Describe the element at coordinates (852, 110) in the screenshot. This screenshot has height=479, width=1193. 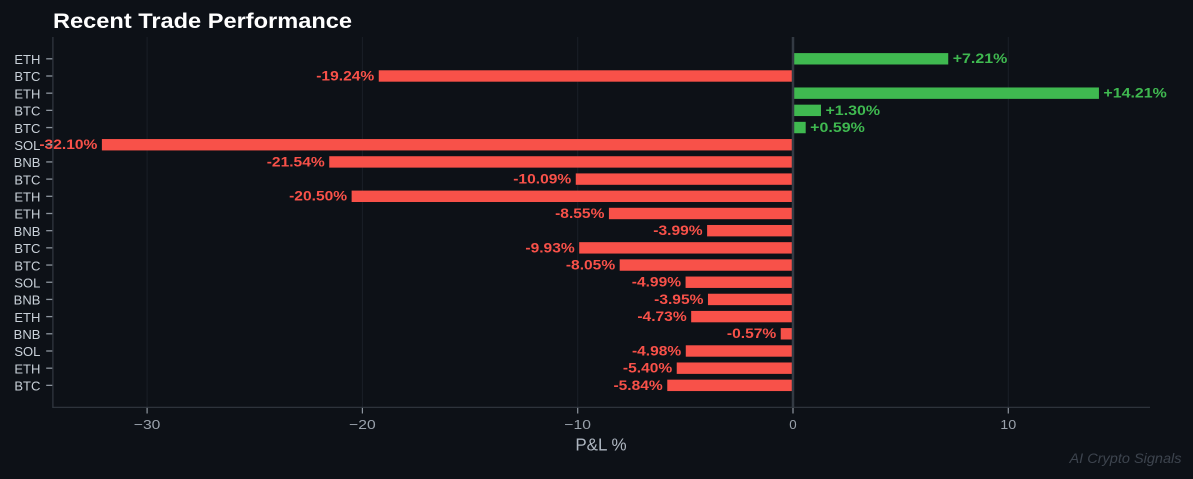
I see `svg-text: +1.30%` at that location.